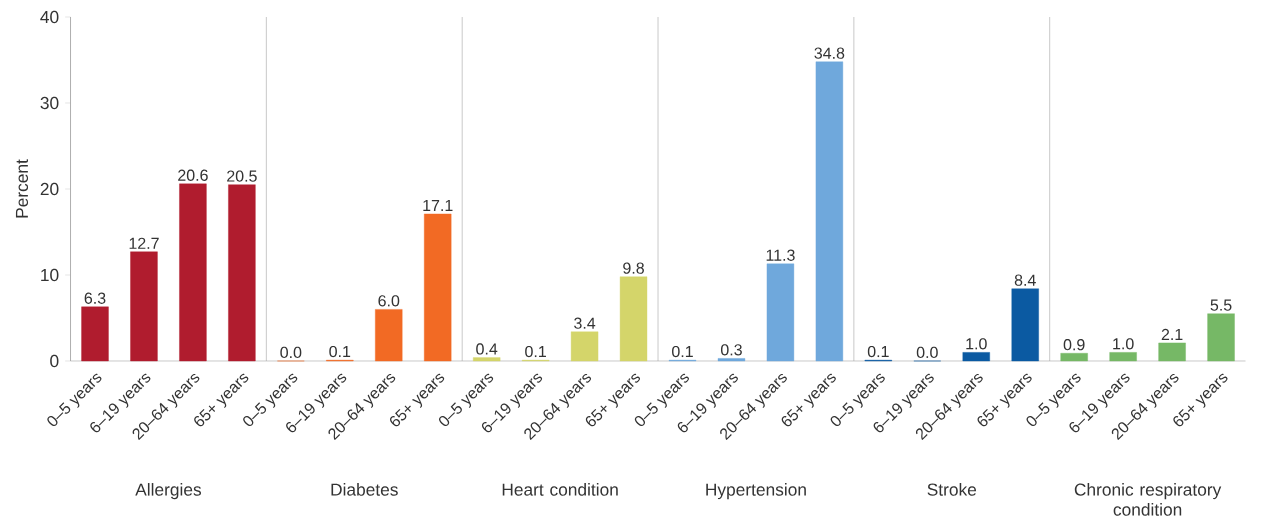 This screenshot has width=1274, height=525. Describe the element at coordinates (829, 53) in the screenshot. I see `data-label: 34.8` at that location.